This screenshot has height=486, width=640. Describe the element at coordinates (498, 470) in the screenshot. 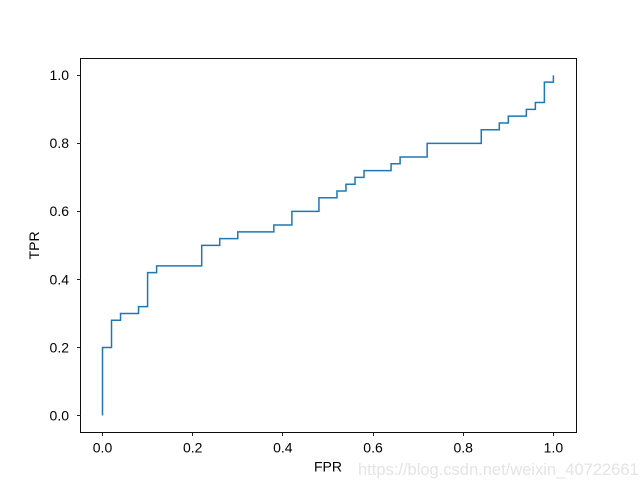

I see `svg-text:https://blog.csdn.net/weixin_4: https://blog.csdn.net/weixin_40722661` at that location.